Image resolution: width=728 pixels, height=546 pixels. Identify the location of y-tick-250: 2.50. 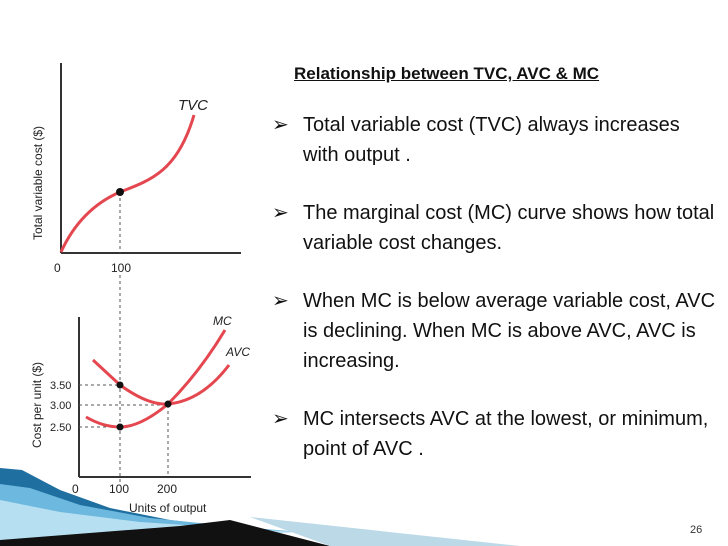
(60, 428).